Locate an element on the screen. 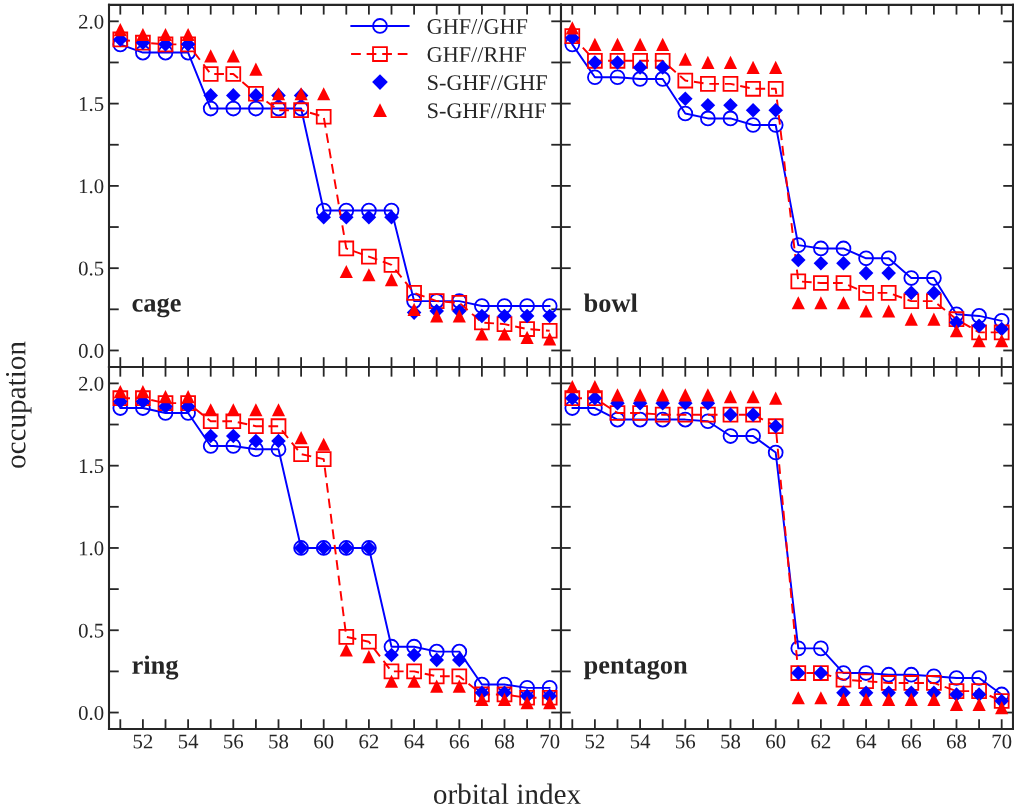  legend-label: S-GHF//GHF is located at coordinates (487, 83).